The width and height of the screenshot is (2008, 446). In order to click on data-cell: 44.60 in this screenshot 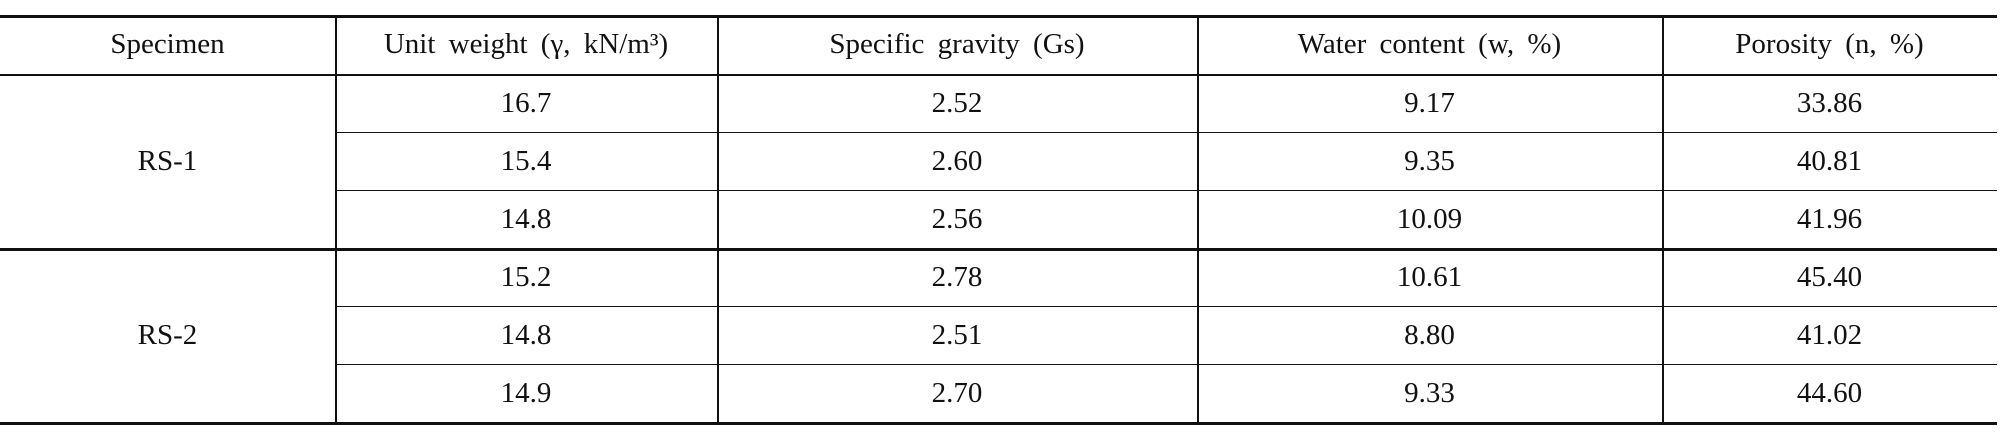, I will do `click(1829, 392)`.